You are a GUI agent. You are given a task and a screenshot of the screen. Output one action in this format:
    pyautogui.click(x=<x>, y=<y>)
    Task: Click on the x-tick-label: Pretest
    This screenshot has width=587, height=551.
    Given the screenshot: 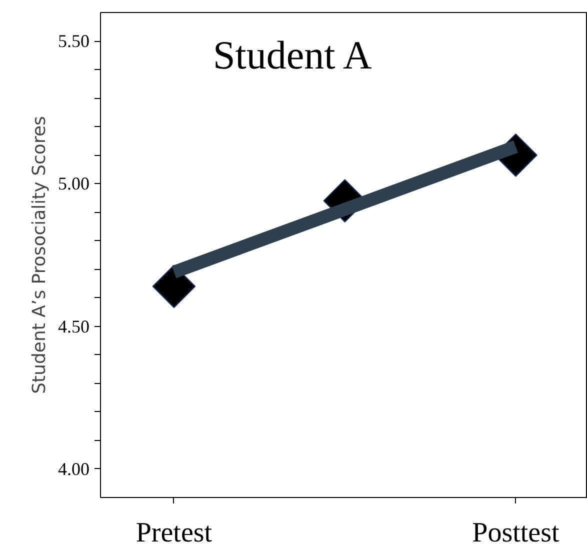 What is the action you would take?
    pyautogui.click(x=174, y=533)
    